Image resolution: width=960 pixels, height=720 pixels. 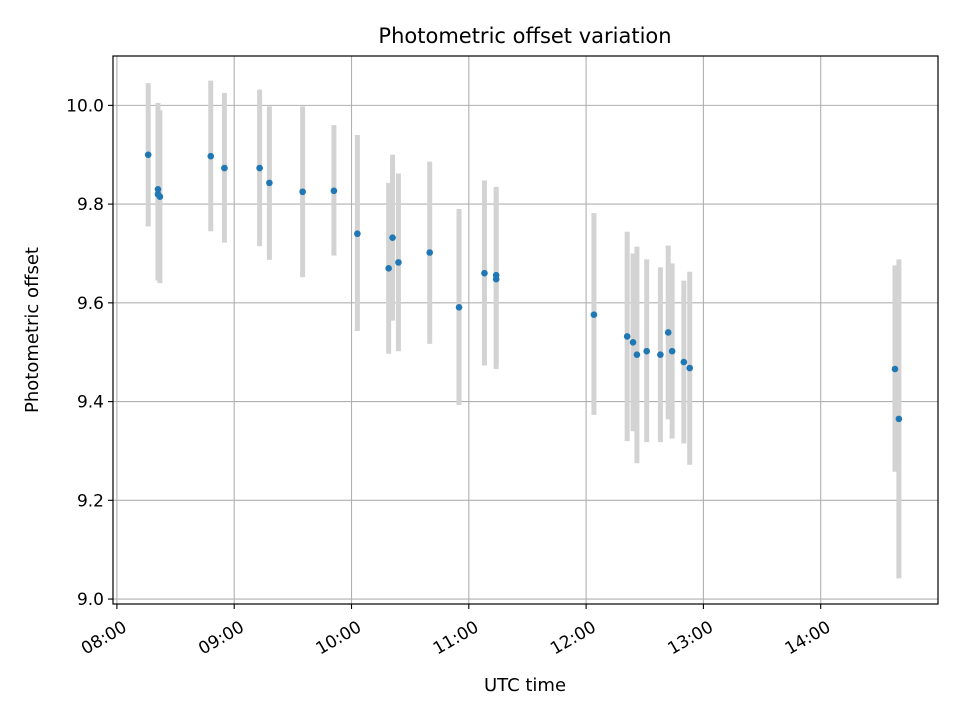 What do you see at coordinates (89, 353) in the screenshot?
I see `y-axis: 9.0 9.2 9.4 9.6 9.8 10.0` at bounding box center [89, 353].